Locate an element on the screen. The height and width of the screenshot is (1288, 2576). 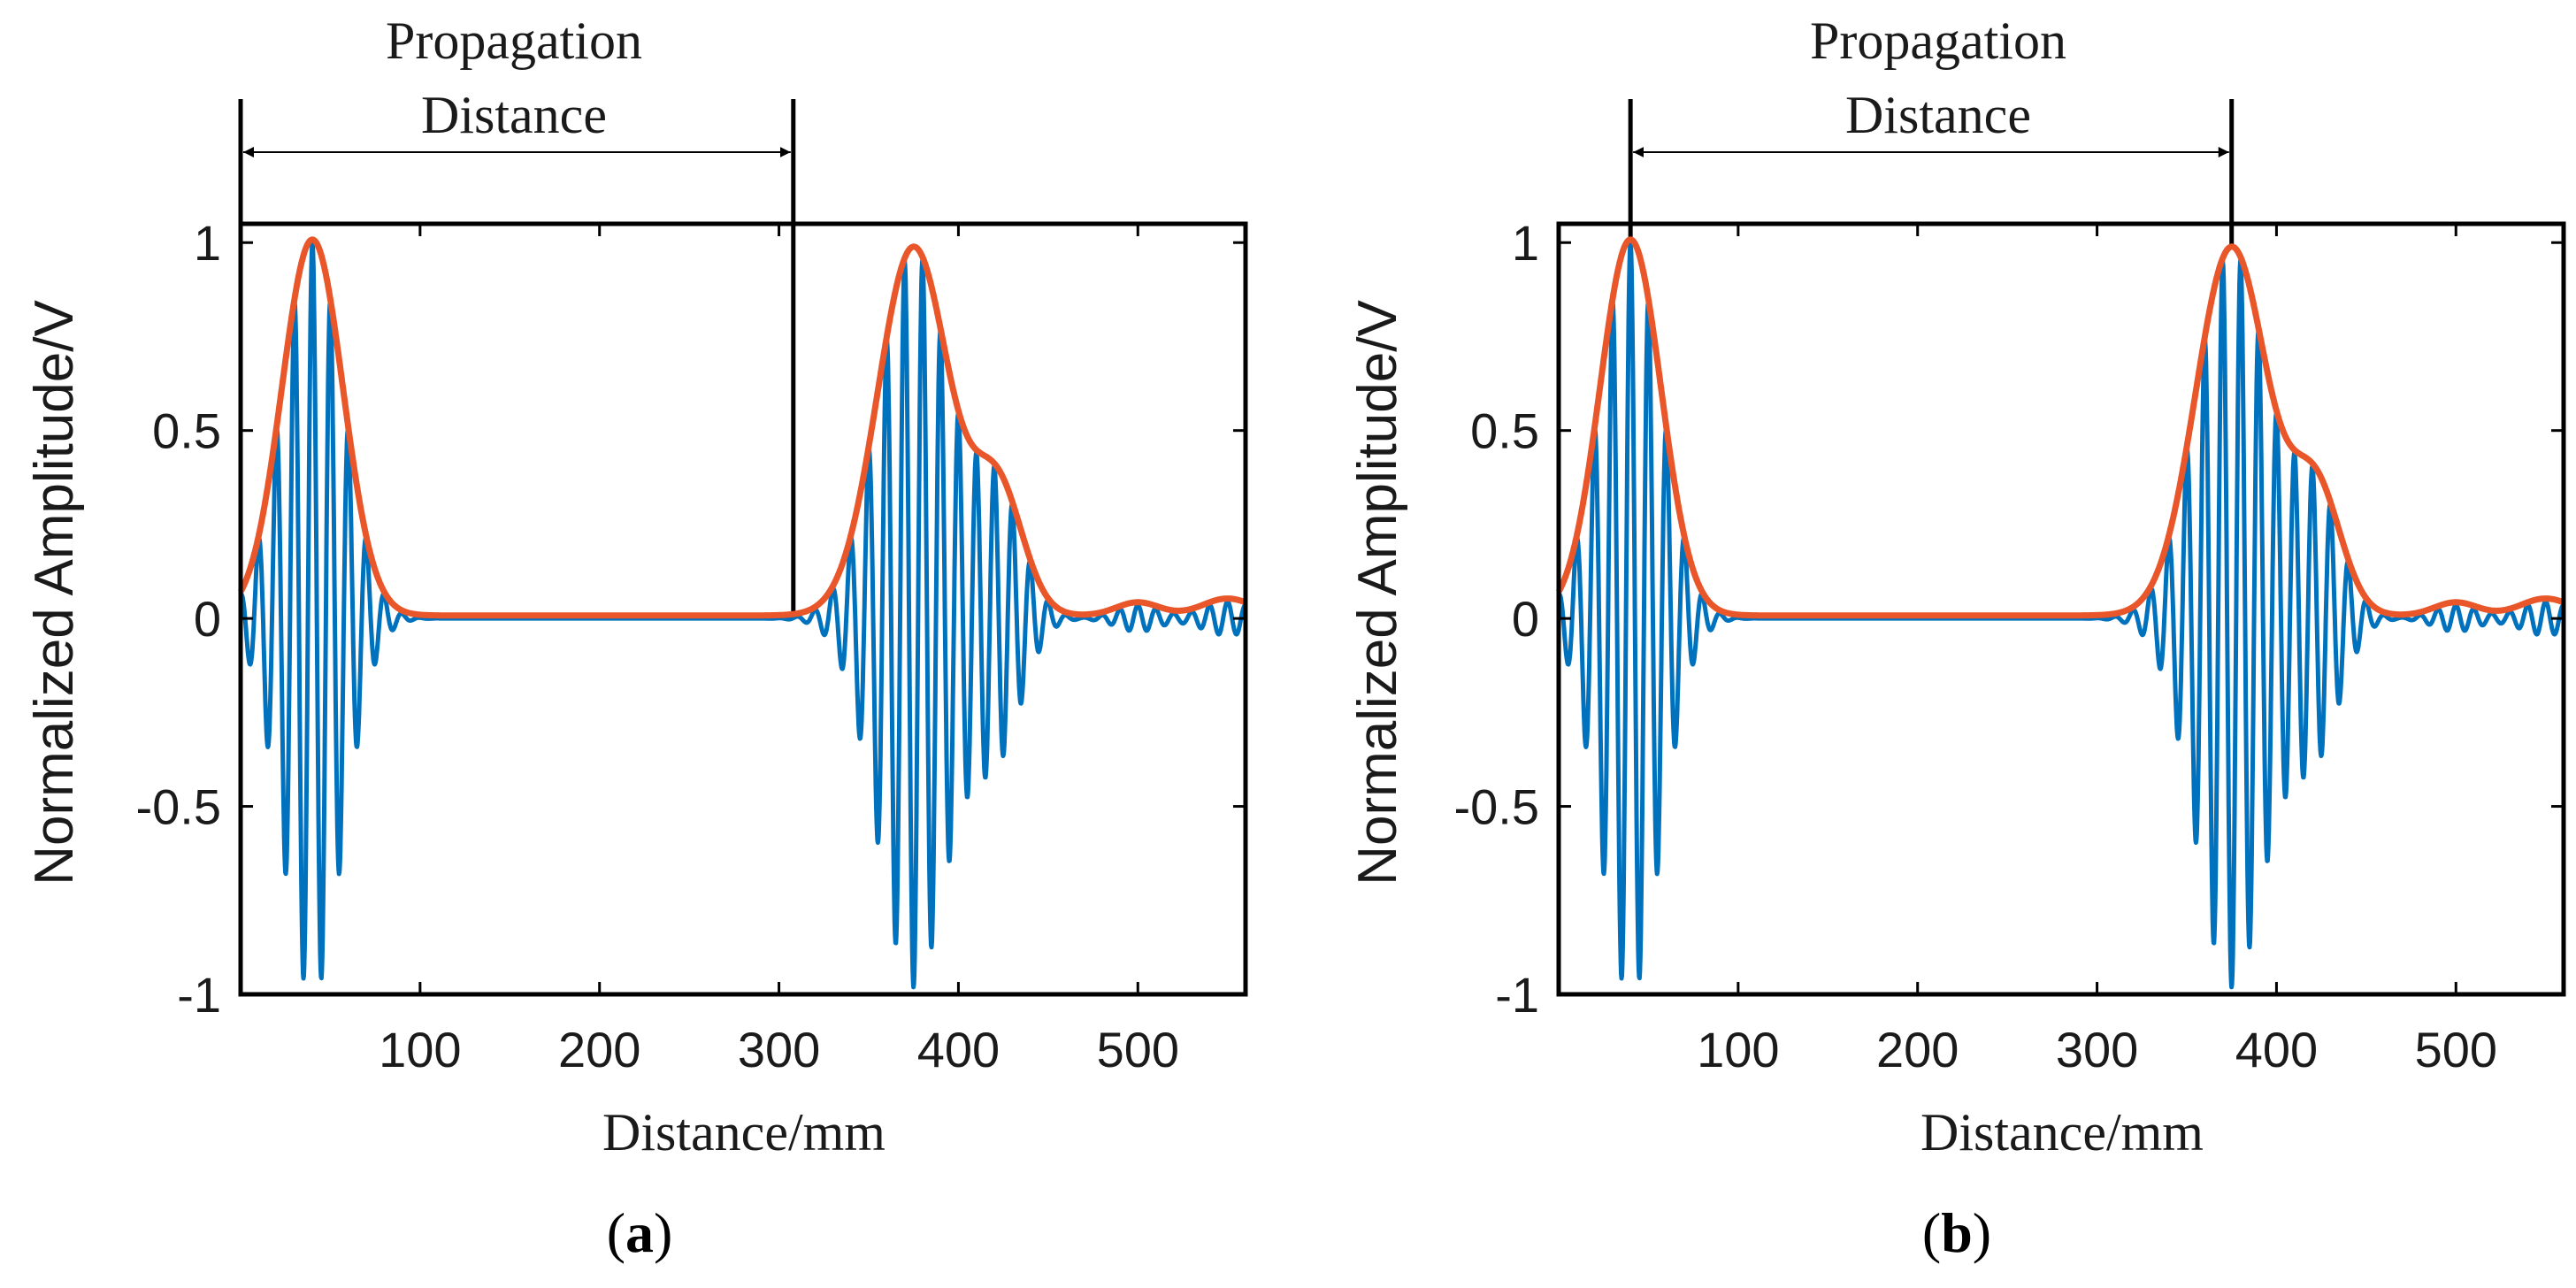
panel-label: (b) is located at coordinates (1956, 1232).